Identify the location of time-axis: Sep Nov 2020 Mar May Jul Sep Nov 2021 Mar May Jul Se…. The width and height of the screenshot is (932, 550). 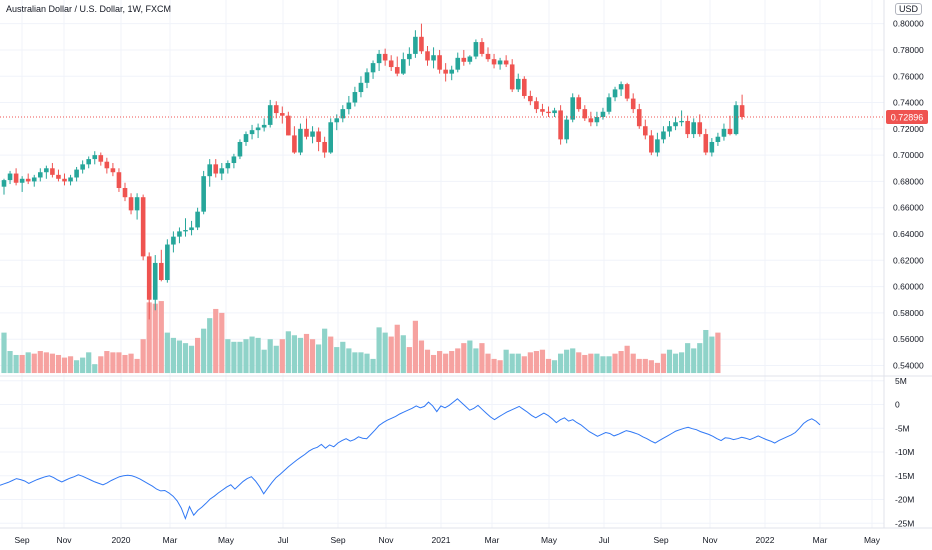
(447, 540).